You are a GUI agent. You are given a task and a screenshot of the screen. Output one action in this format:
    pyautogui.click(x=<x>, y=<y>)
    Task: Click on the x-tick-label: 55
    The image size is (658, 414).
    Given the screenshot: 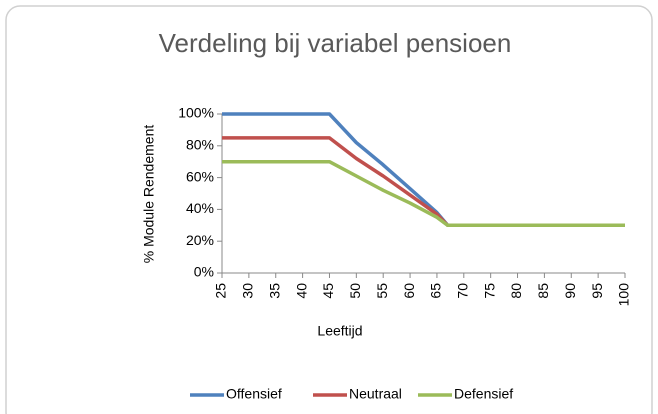 What is the action you would take?
    pyautogui.click(x=382, y=291)
    